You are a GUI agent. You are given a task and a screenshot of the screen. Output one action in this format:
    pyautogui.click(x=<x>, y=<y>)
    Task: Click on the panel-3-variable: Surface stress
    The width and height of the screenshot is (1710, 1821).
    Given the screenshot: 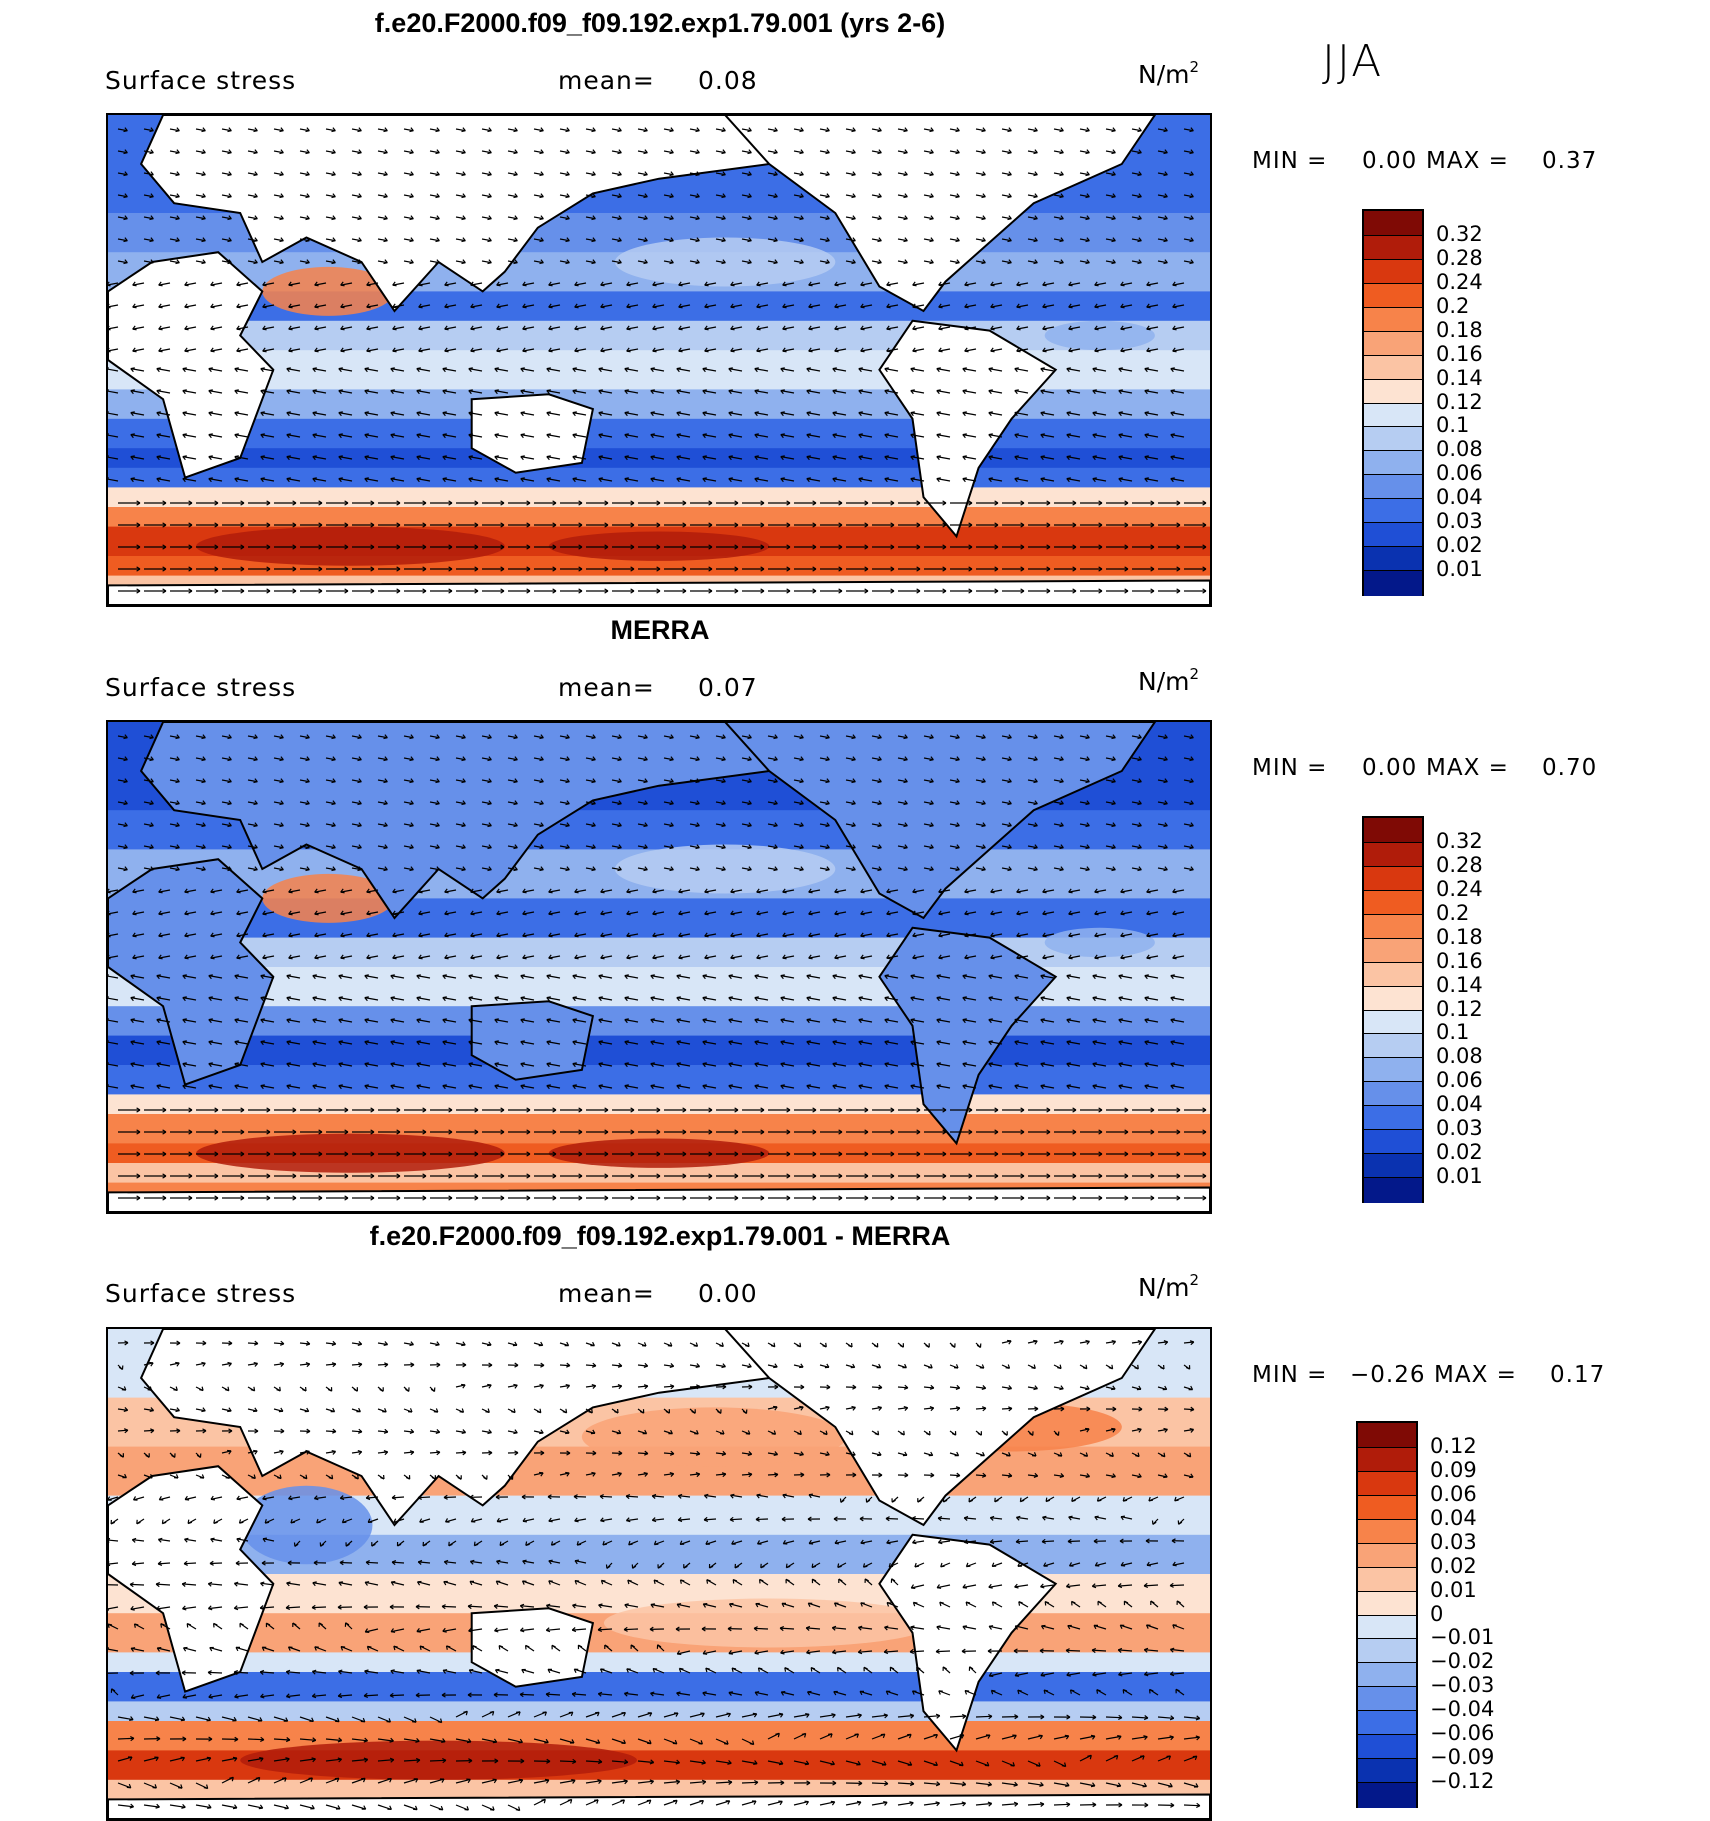 What is the action you would take?
    pyautogui.click(x=200, y=1293)
    